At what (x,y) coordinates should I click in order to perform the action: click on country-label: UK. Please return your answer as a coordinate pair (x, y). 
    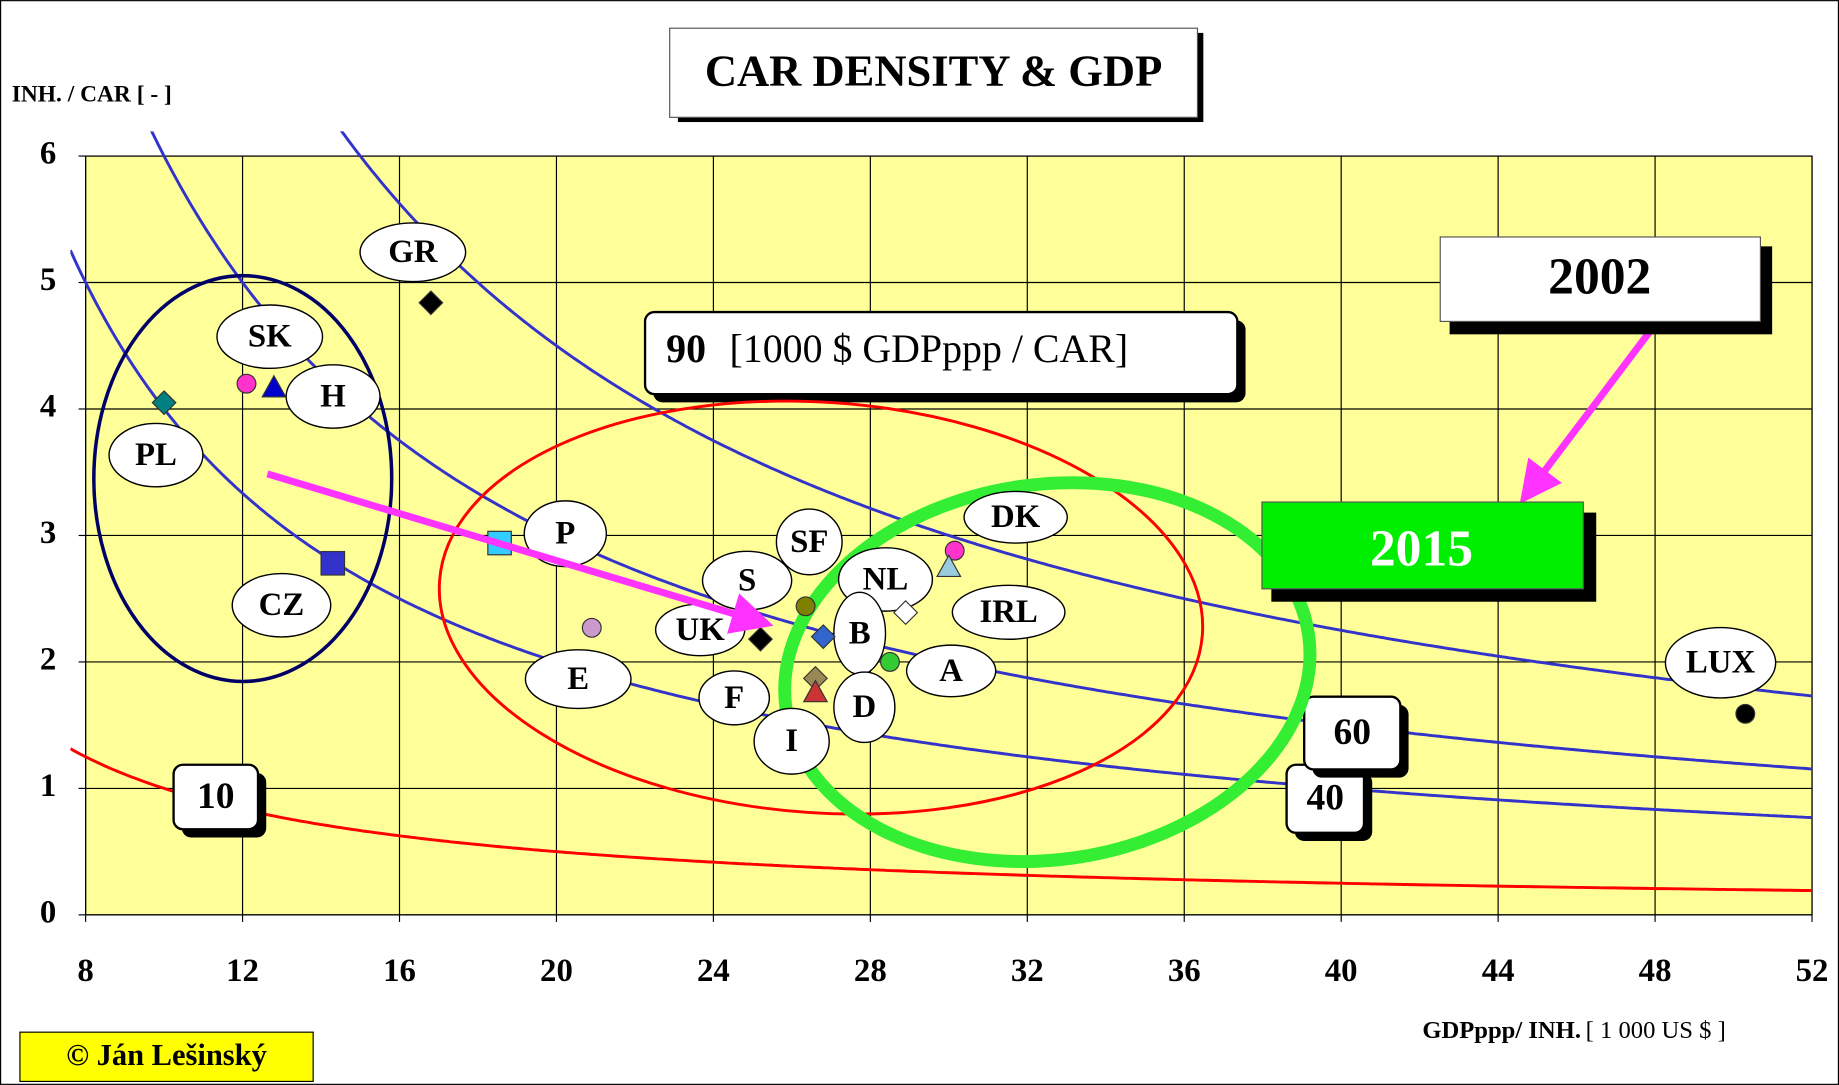
    Looking at the image, I should click on (701, 630).